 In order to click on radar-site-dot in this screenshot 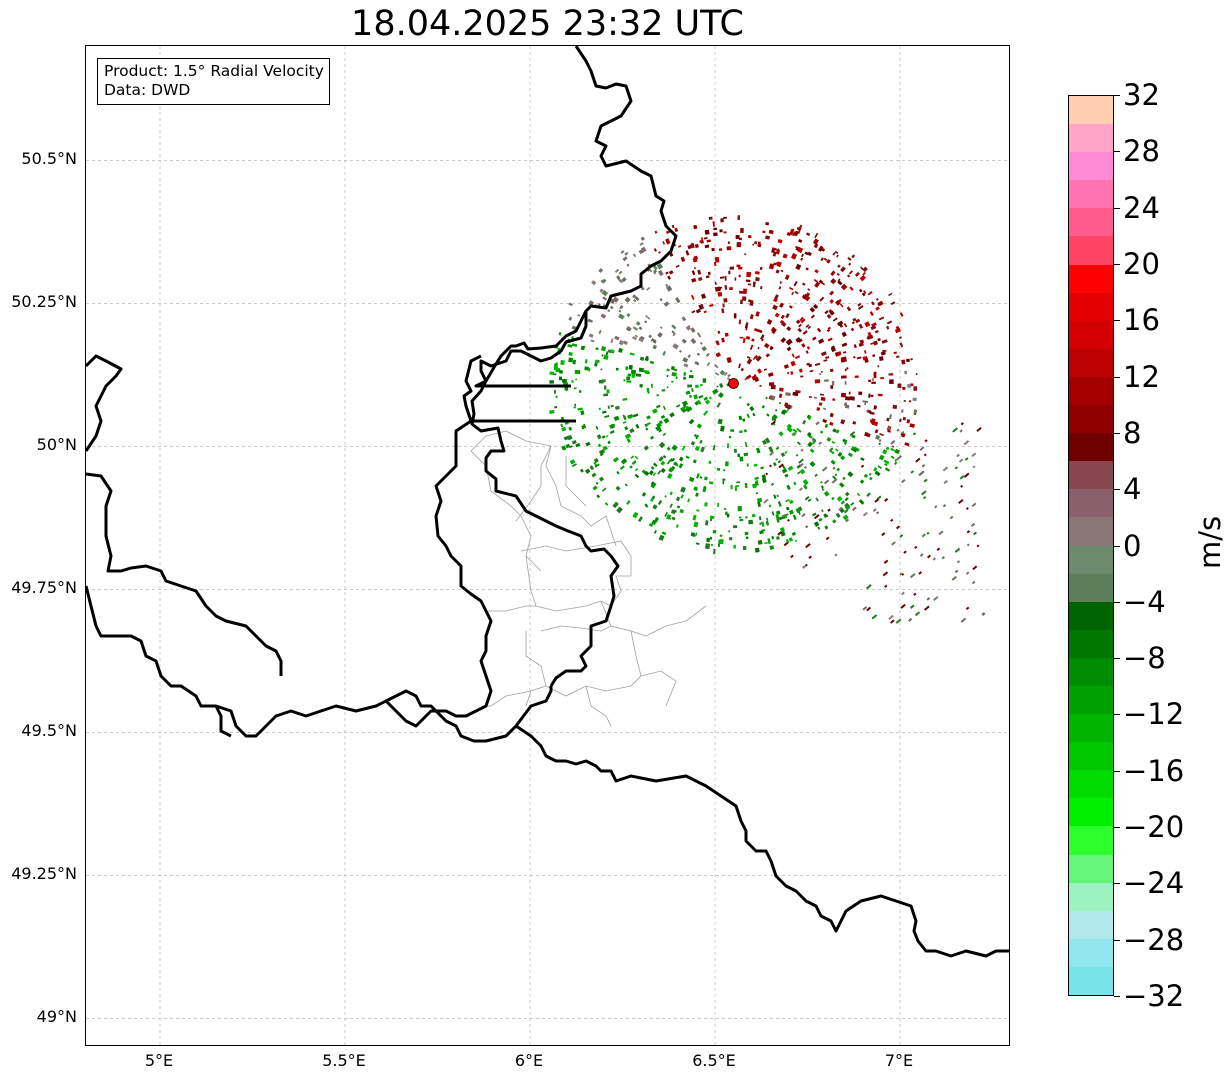, I will do `click(733, 383)`.